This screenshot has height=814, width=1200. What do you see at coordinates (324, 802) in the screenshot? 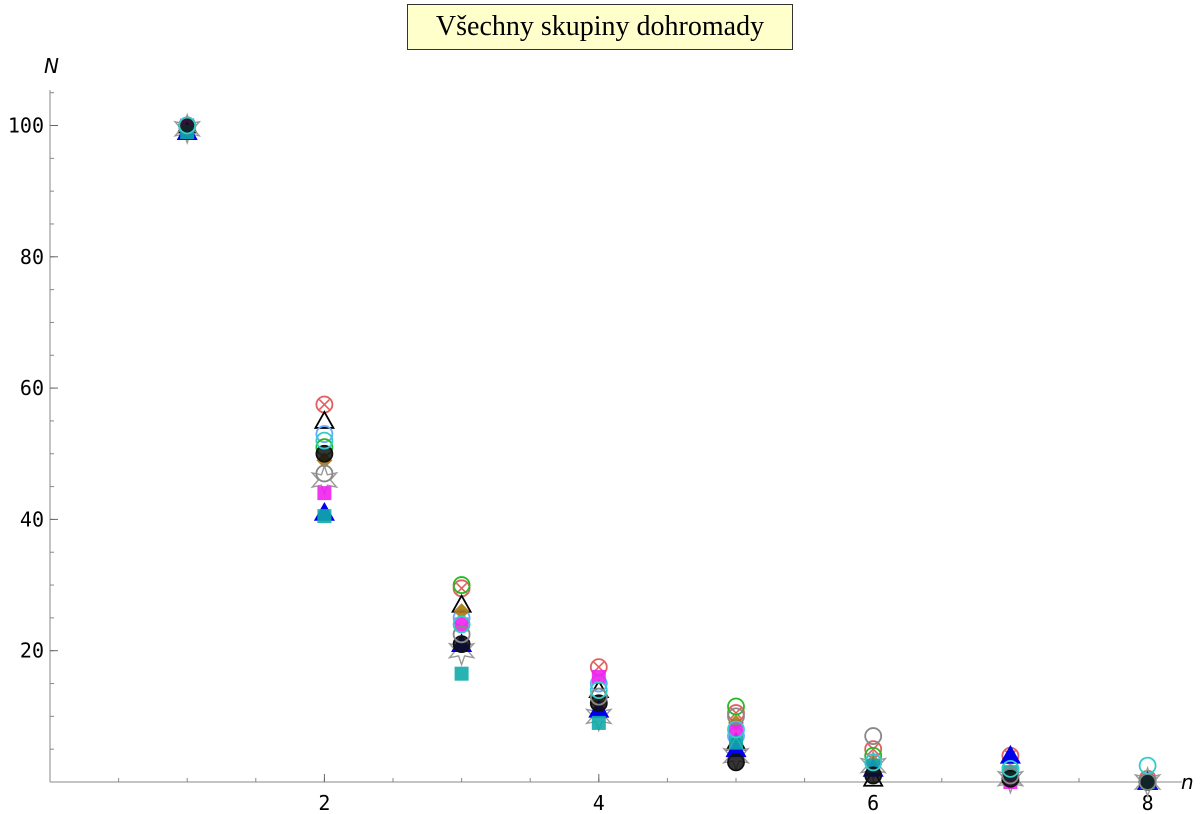
I see `x-tick-label: 2` at bounding box center [324, 802].